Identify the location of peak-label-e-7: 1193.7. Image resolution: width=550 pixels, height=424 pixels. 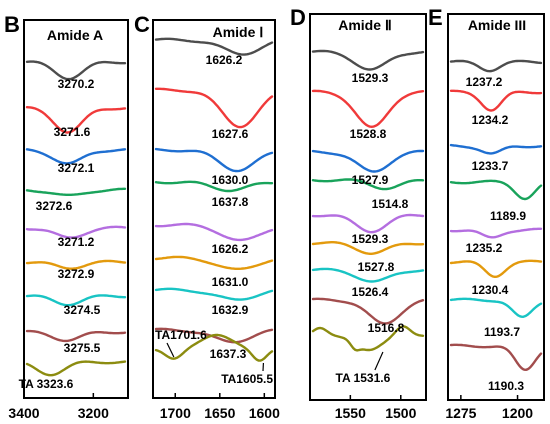
(502, 332).